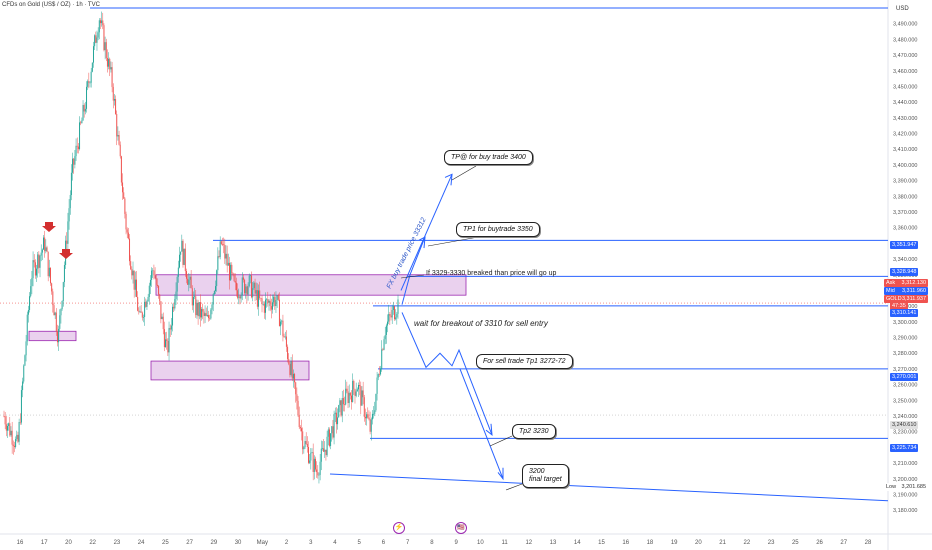 The width and height of the screenshot is (932, 550). What do you see at coordinates (399, 528) in the screenshot?
I see `lightning-event-icon: ⚡` at bounding box center [399, 528].